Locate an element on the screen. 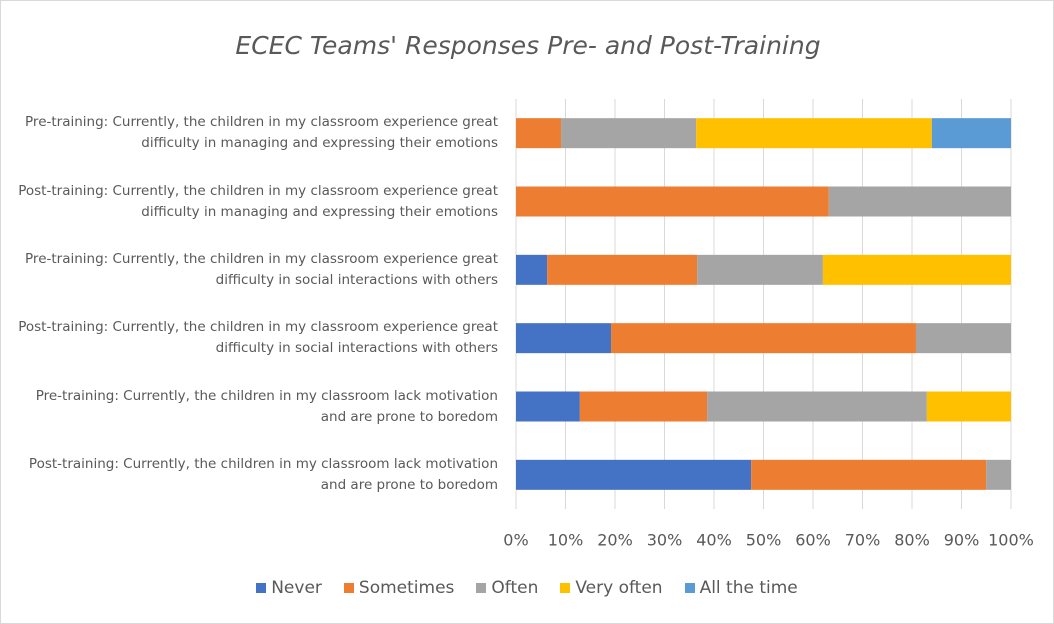 This screenshot has width=1054, height=624. legend-item: All the time is located at coordinates (741, 588).